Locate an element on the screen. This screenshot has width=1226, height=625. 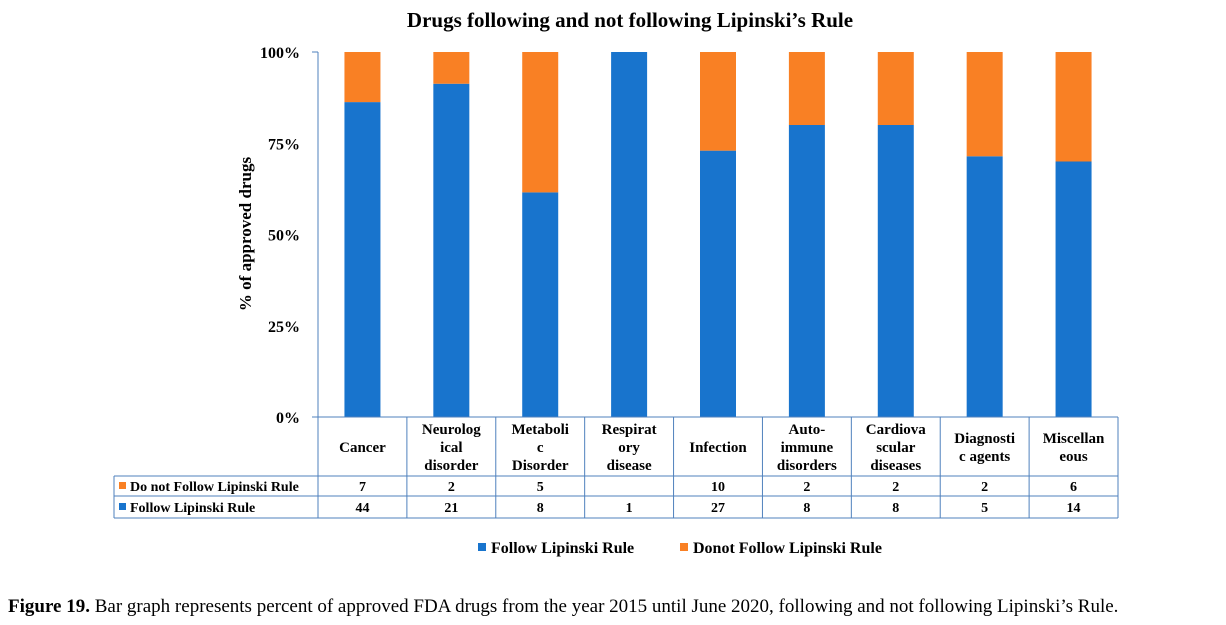
table-value-follow: 27 is located at coordinates (718, 508).